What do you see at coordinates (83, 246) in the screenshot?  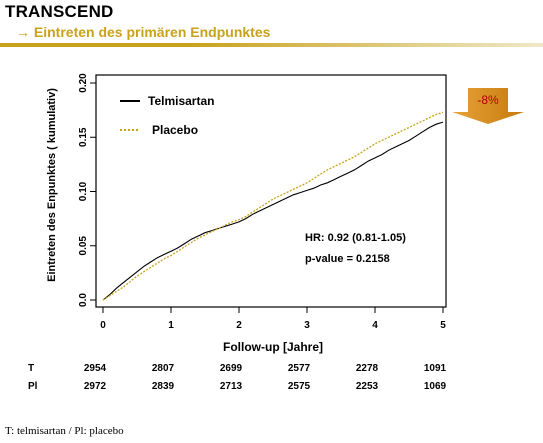 I see `y-tick-label: 0.05` at bounding box center [83, 246].